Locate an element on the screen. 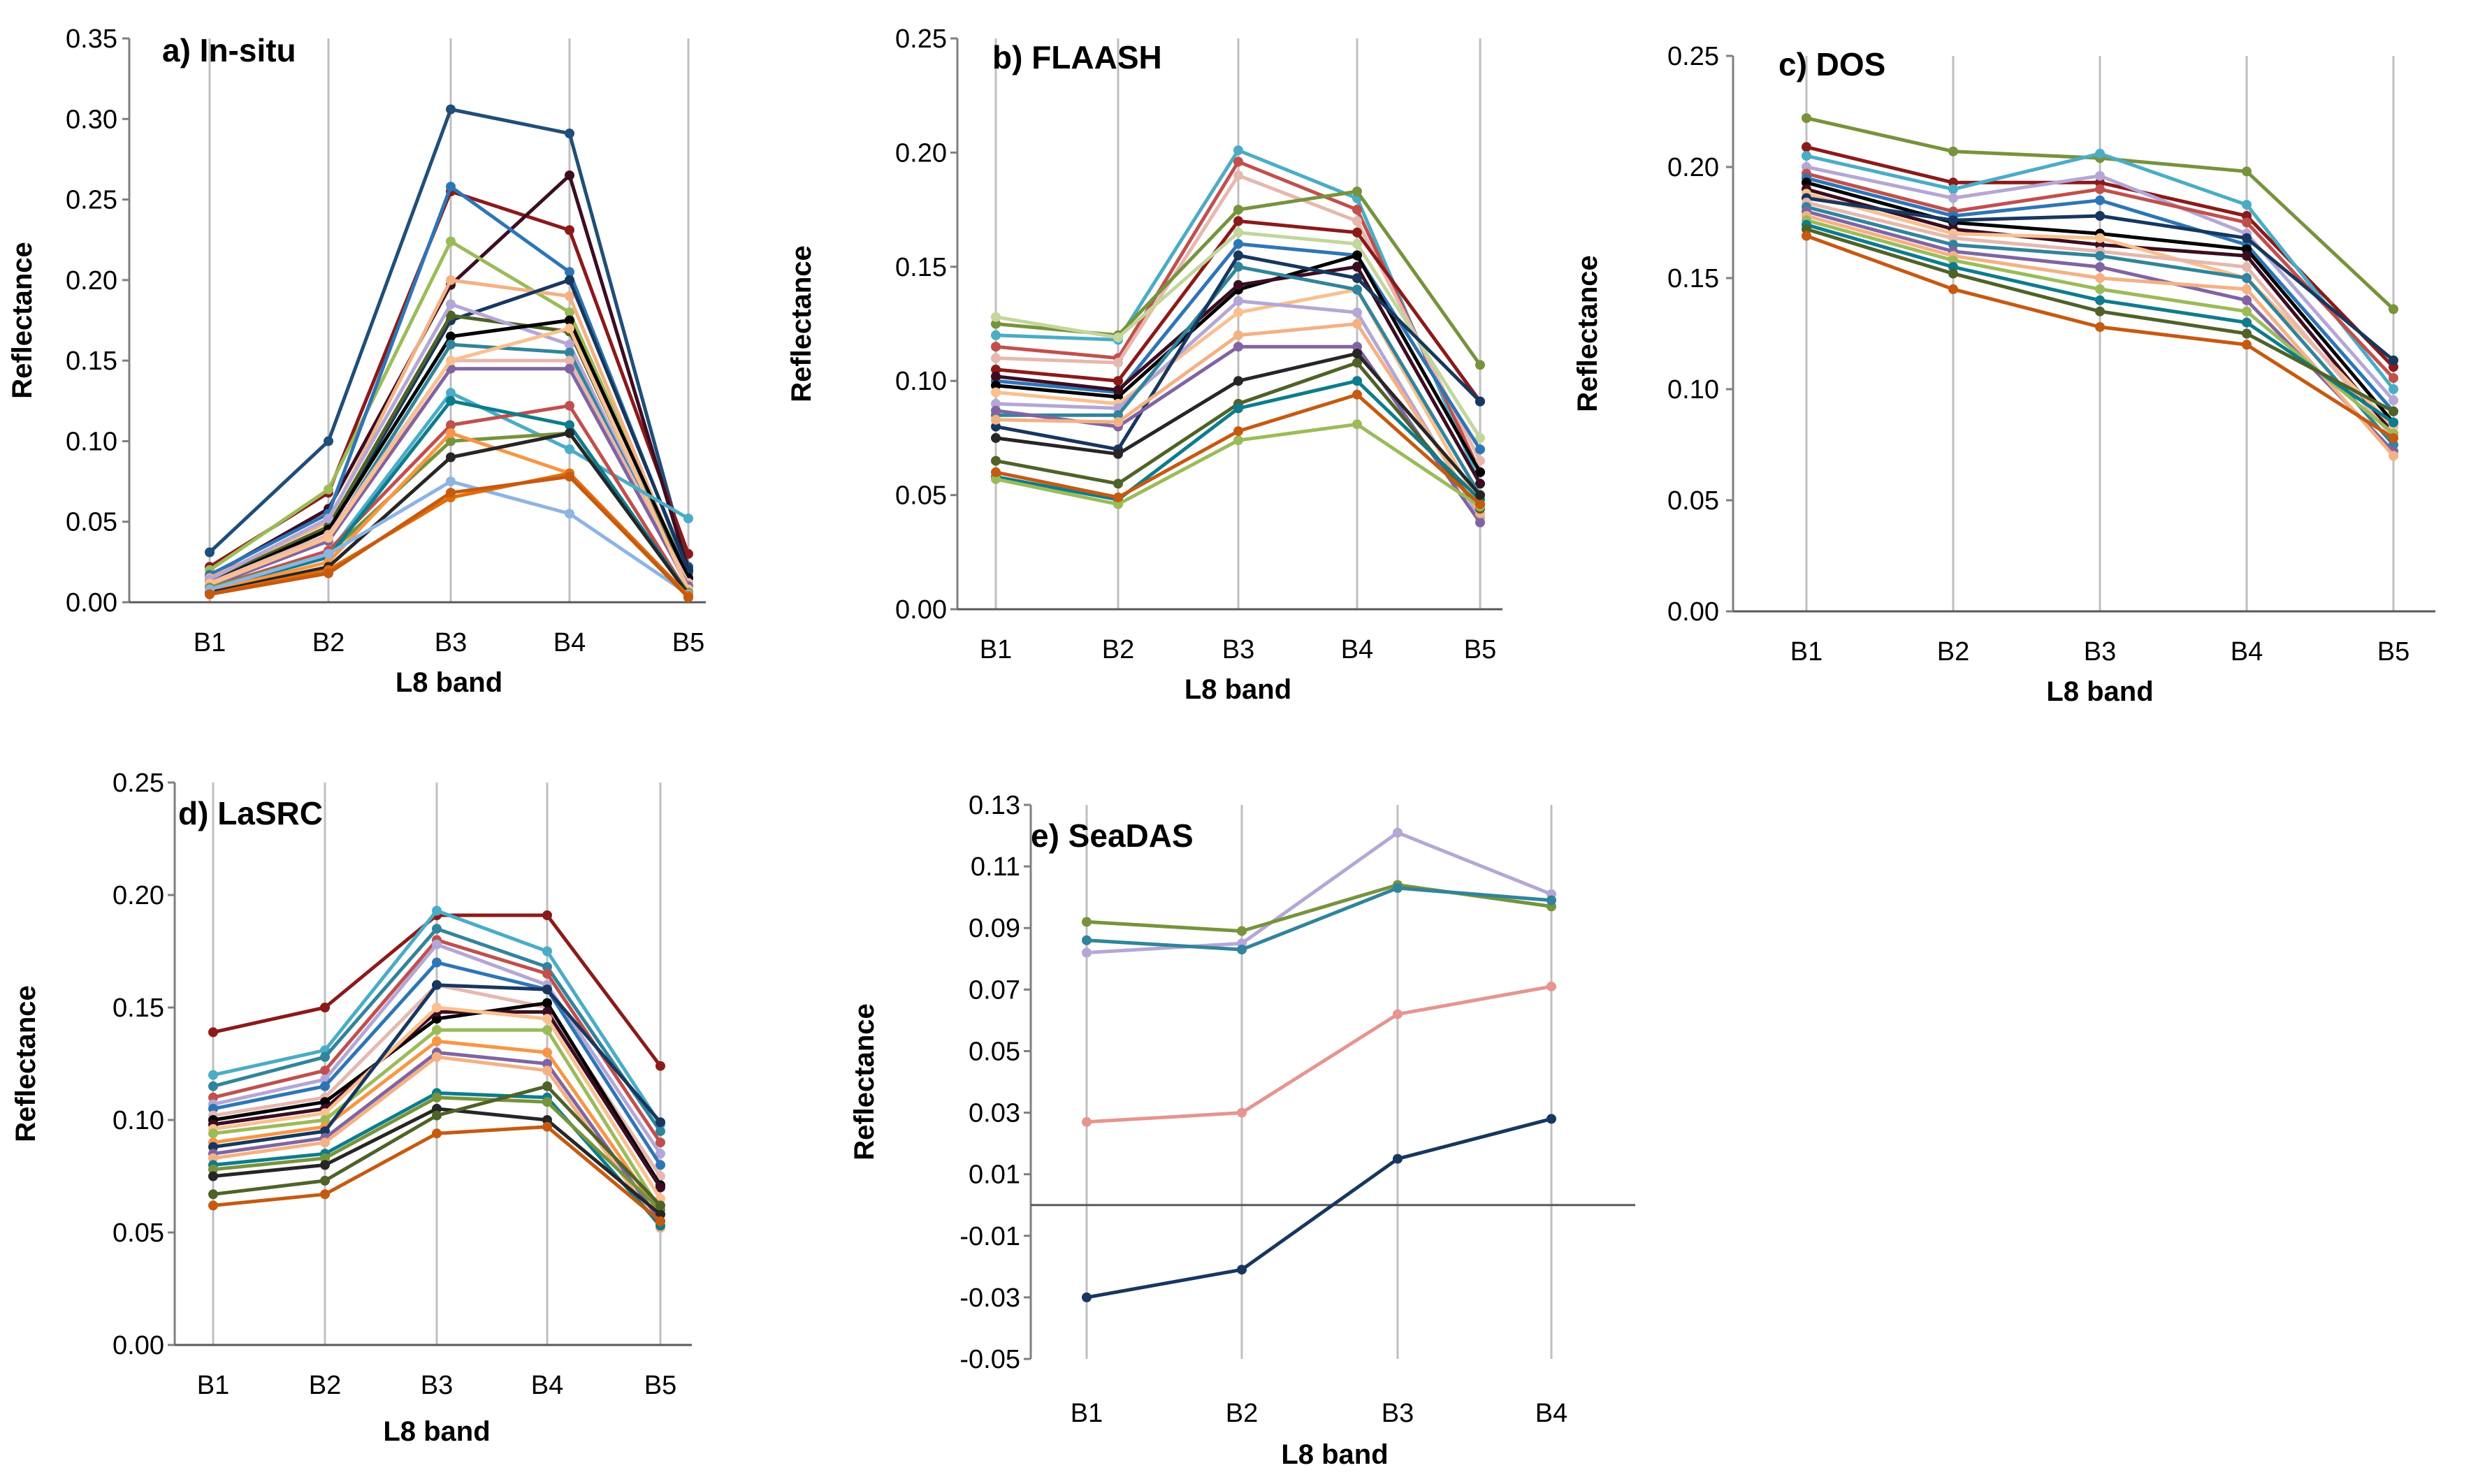  panel-title: b) FLAASH is located at coordinates (1077, 57).